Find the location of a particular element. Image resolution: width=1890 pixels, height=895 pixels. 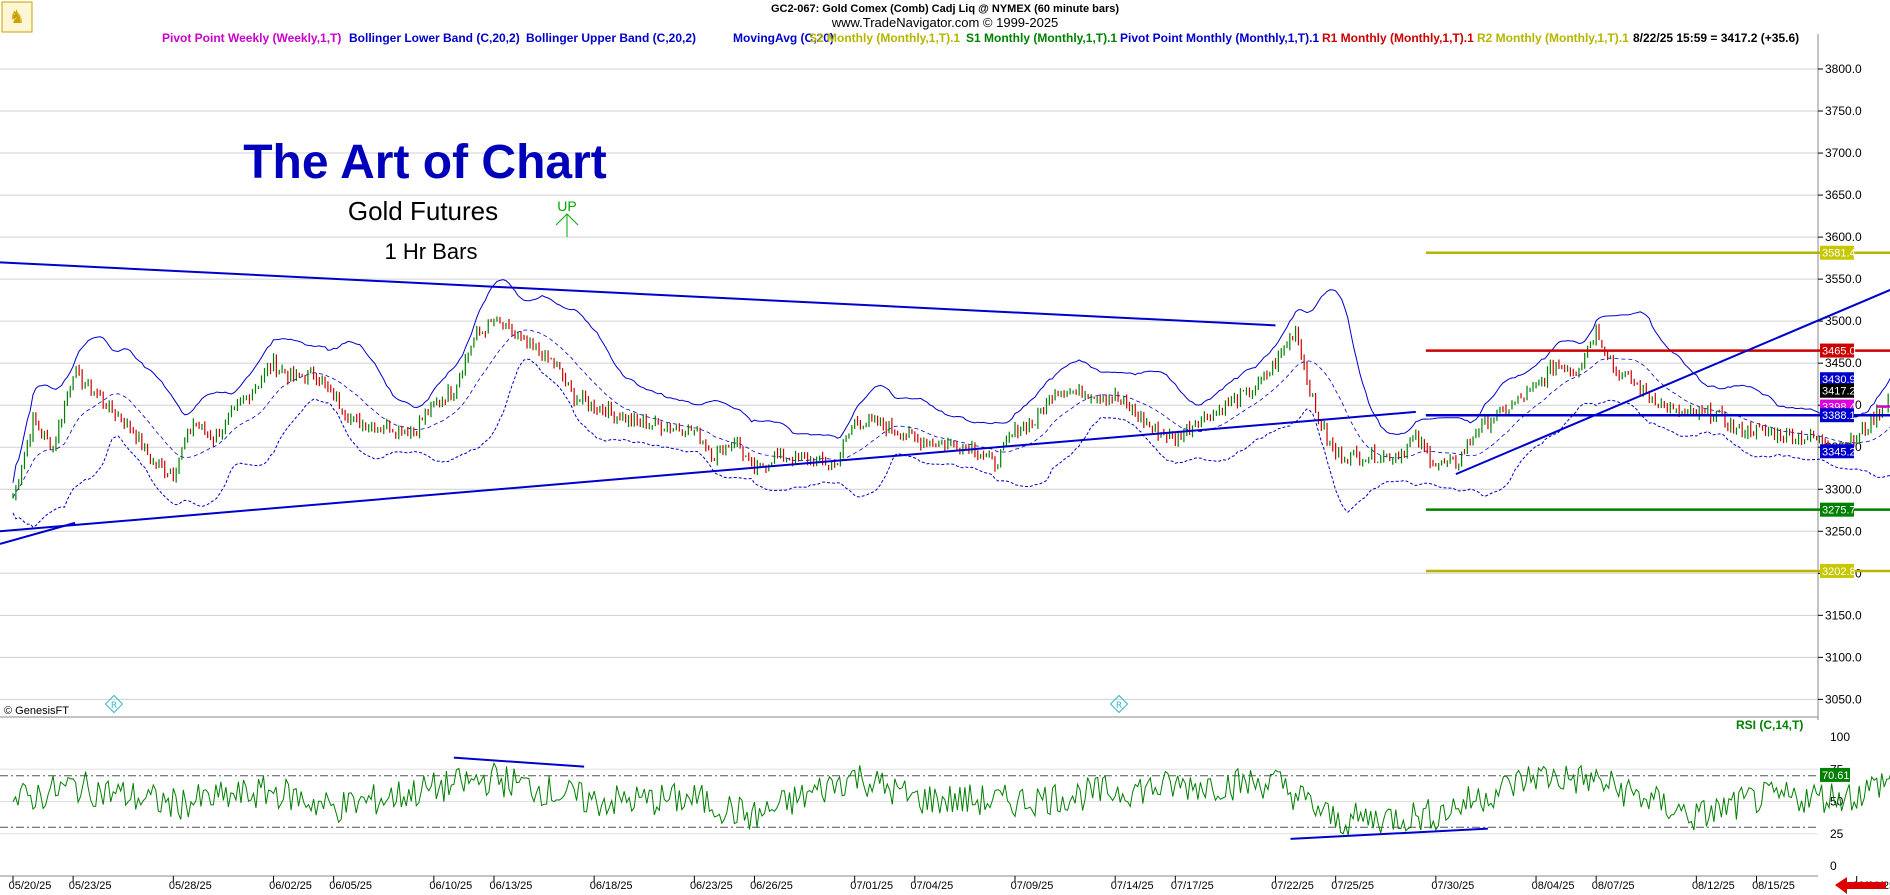

copyright-label: © GenesisFT is located at coordinates (36, 711).